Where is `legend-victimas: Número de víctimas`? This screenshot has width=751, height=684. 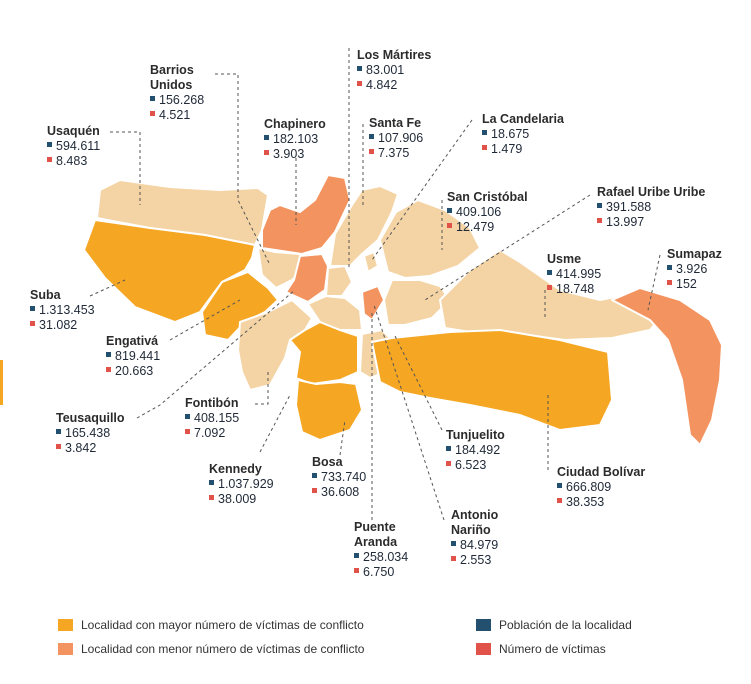 legend-victimas: Número de víctimas is located at coordinates (541, 649).